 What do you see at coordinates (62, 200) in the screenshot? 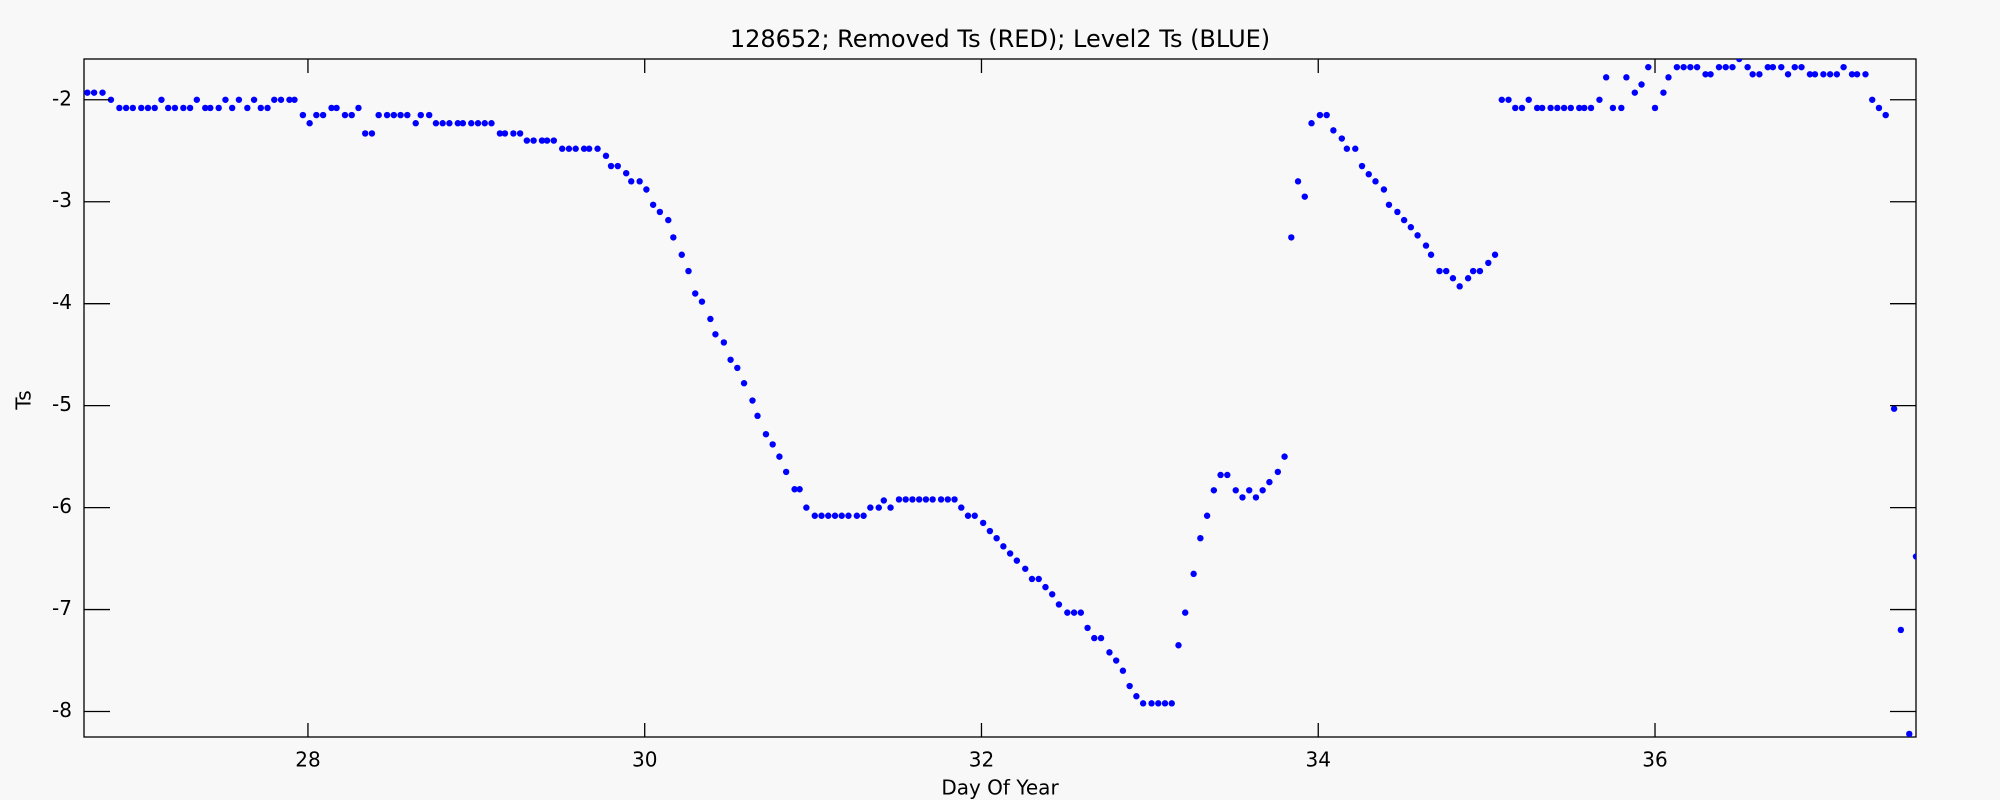
I see `y-tick-label: -3` at bounding box center [62, 200].